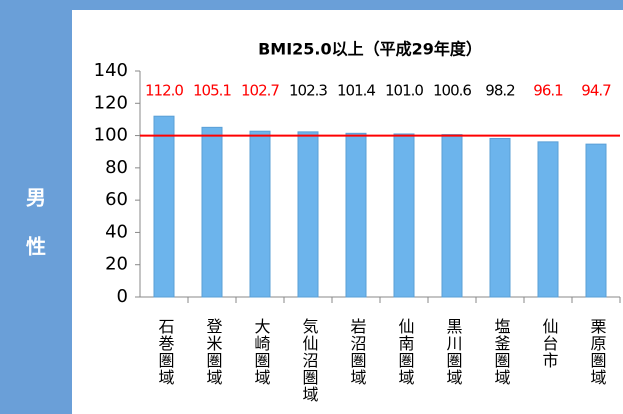  I want to click on value-label: 101.0, so click(404, 91).